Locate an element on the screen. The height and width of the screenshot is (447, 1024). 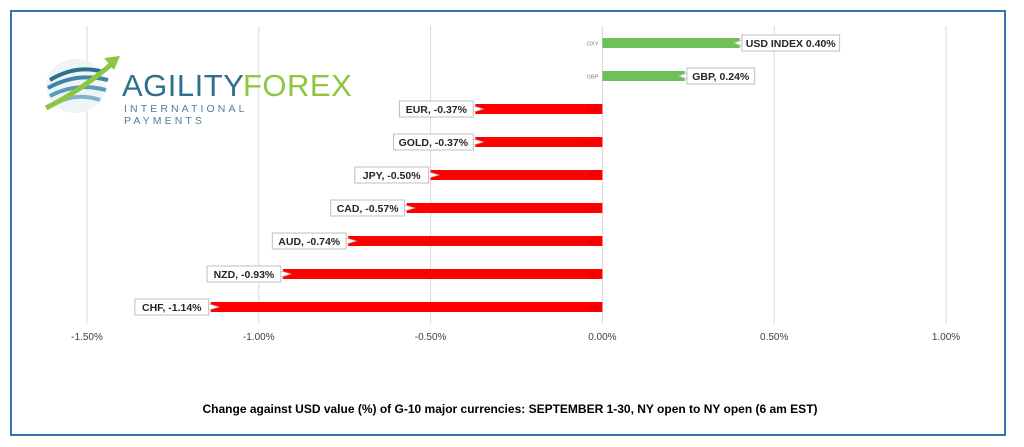
logo-subtitle: INTERNATIONAL PAYMENTS is located at coordinates (186, 115).